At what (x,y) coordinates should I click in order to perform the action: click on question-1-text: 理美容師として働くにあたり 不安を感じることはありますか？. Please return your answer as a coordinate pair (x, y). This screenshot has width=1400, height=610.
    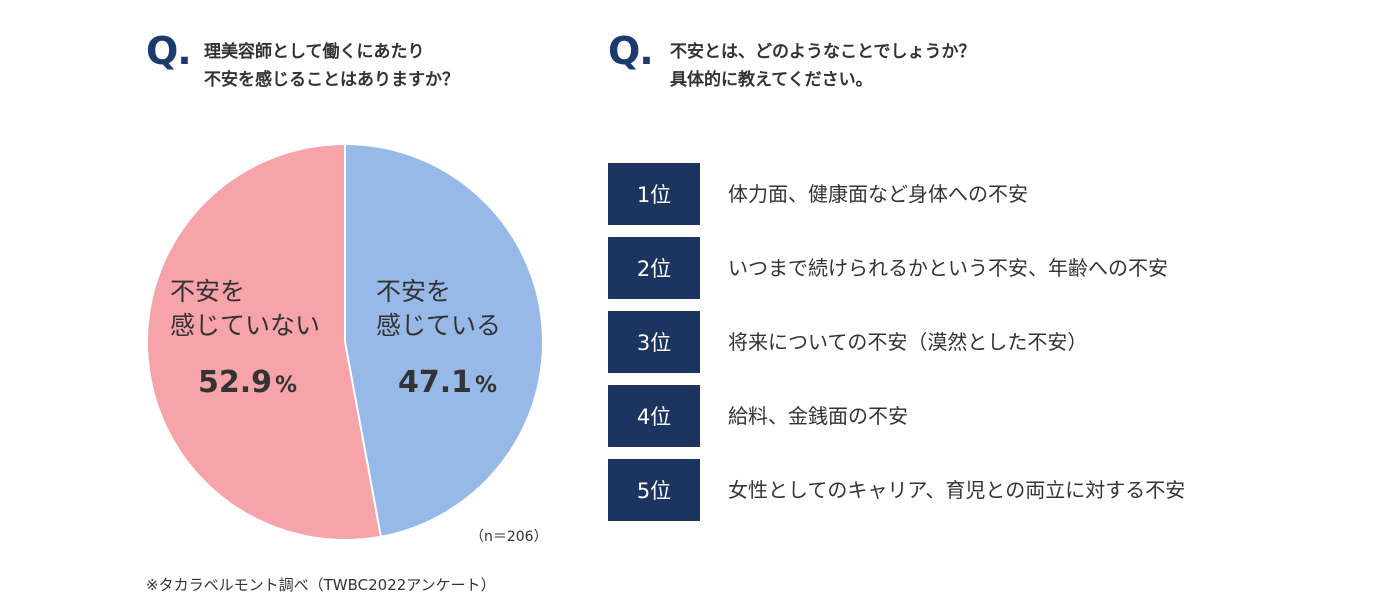
    Looking at the image, I should click on (331, 66).